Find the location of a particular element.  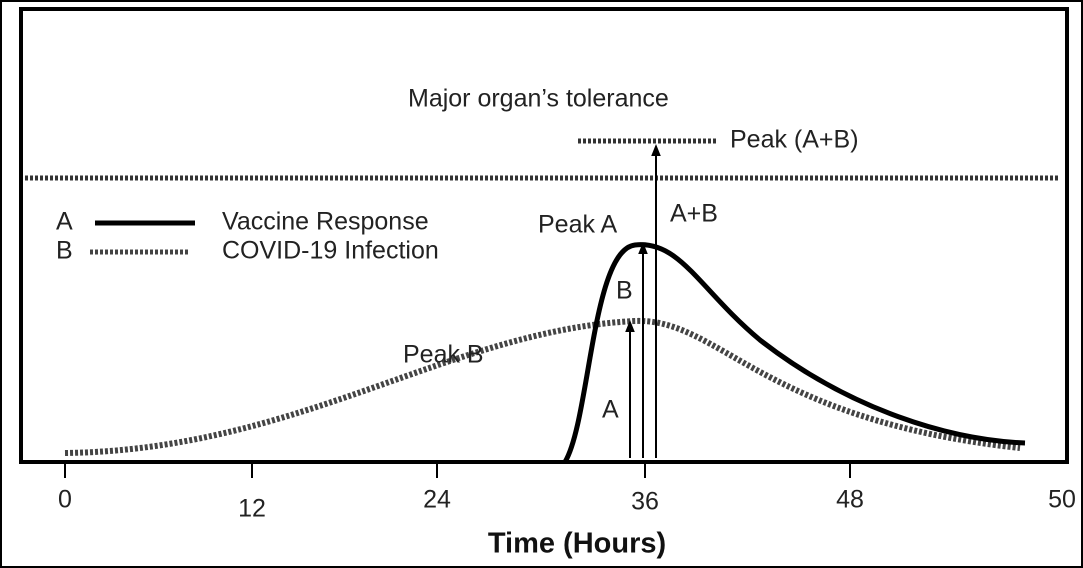

legend-key: A is located at coordinates (64, 222).